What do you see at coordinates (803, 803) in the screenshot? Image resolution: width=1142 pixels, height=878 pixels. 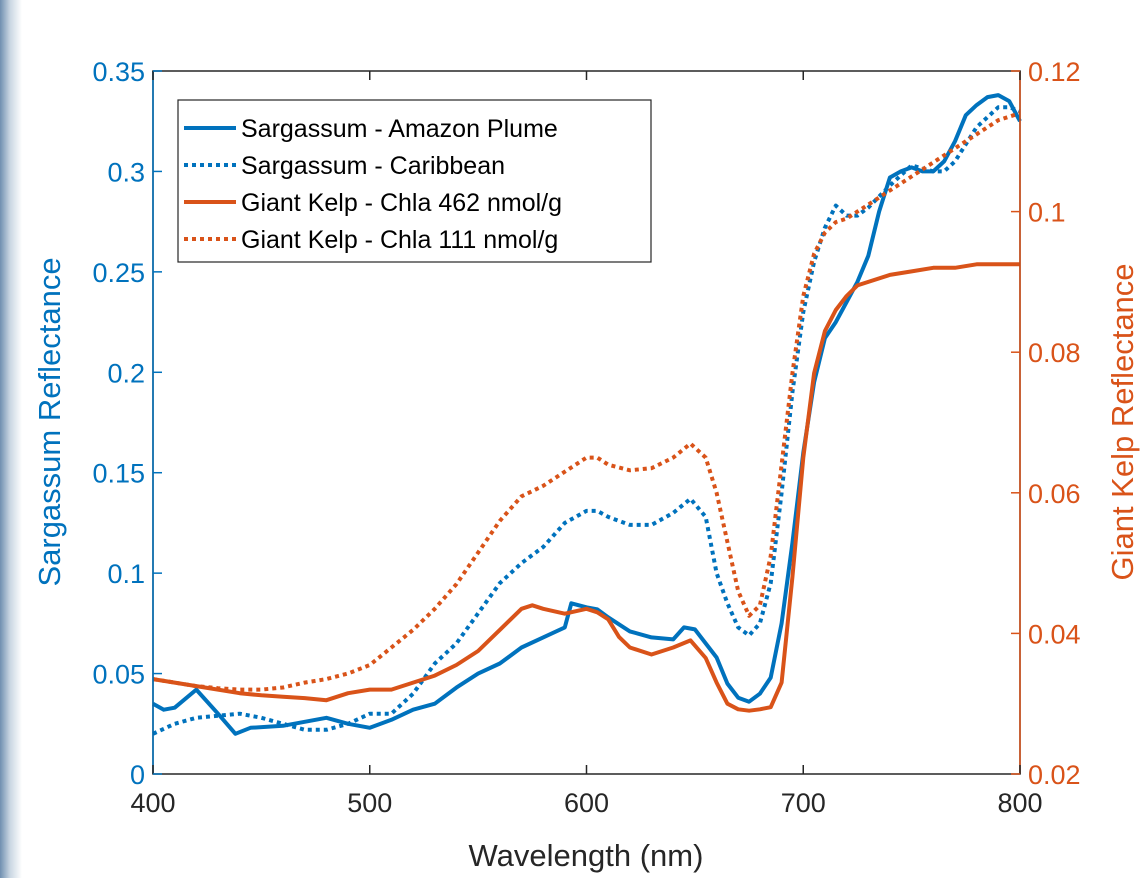 I see `x-tick-label: 700` at bounding box center [803, 803].